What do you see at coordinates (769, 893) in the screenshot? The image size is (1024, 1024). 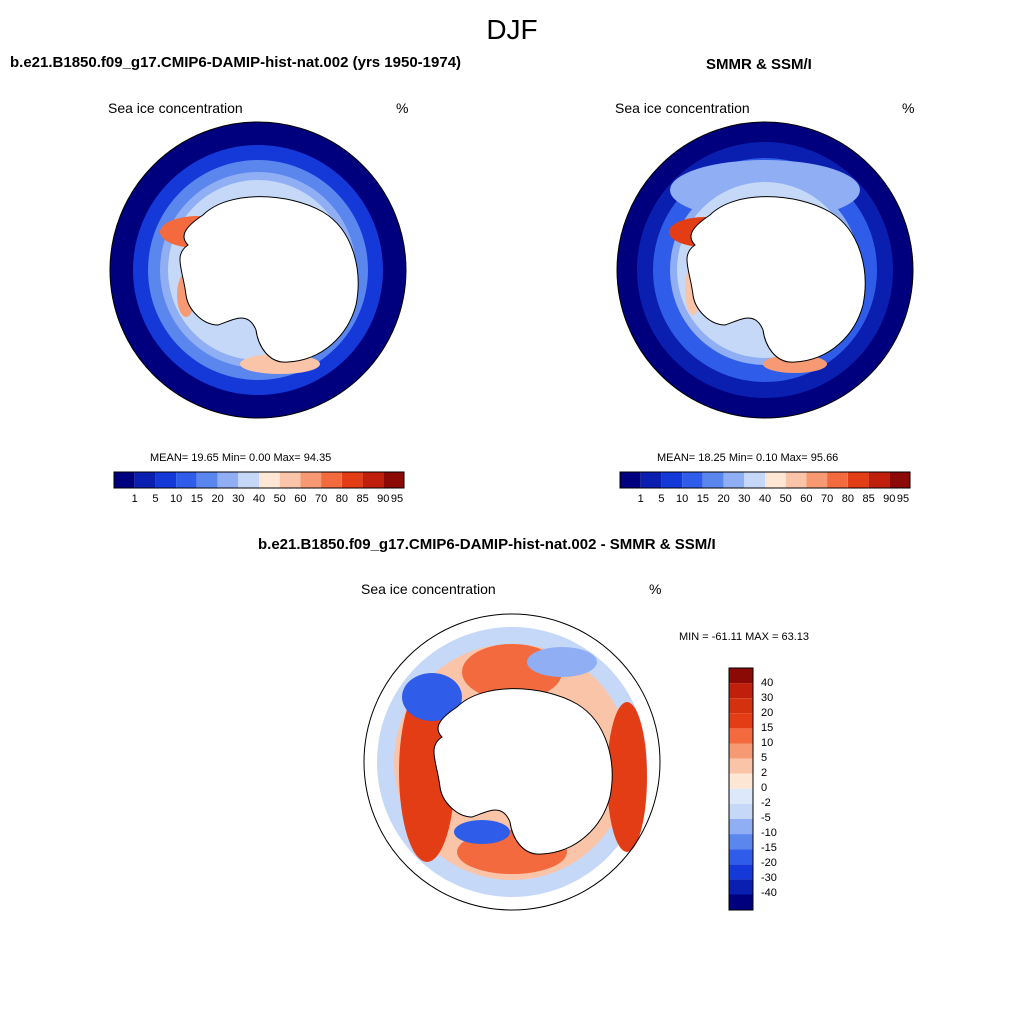 I see `colorbar-tick-label: -40` at bounding box center [769, 893].